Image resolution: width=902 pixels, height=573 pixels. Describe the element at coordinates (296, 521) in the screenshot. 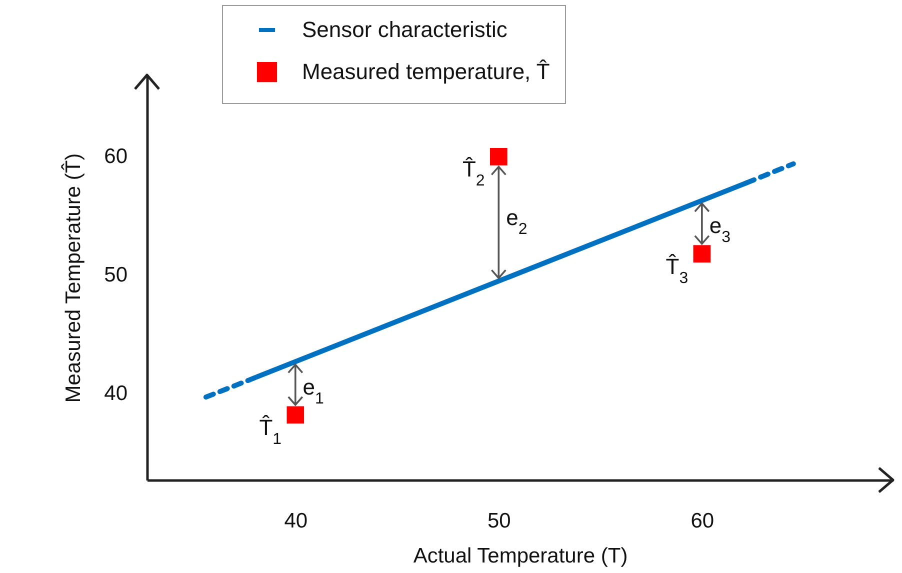

I see `x-tick-label: 40` at that location.